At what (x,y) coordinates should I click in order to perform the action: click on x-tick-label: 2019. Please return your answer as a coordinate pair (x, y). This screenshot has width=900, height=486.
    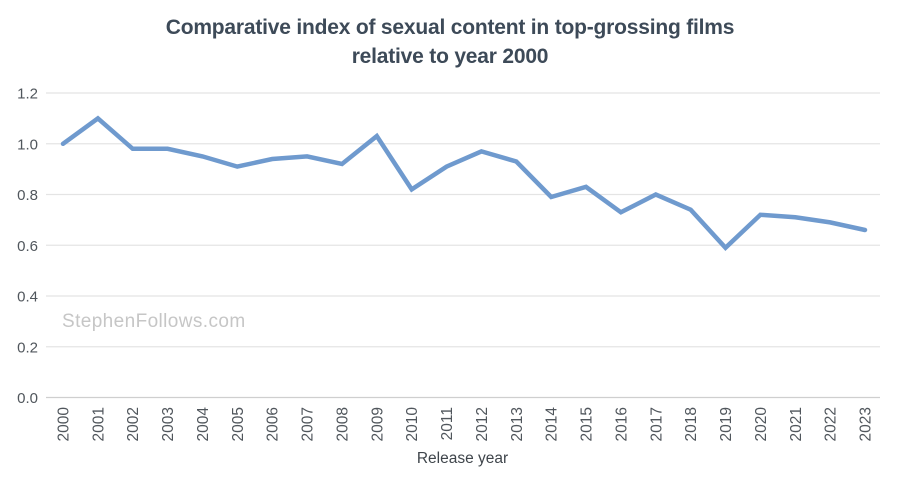
    Looking at the image, I should click on (726, 424).